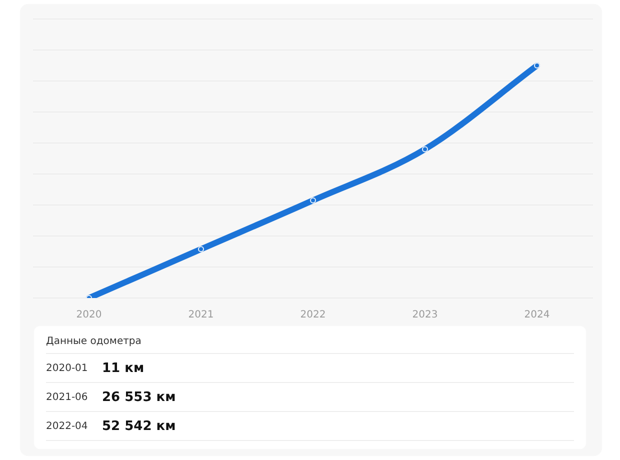  What do you see at coordinates (139, 426) in the screenshot?
I see `text: 52 542 км` at bounding box center [139, 426].